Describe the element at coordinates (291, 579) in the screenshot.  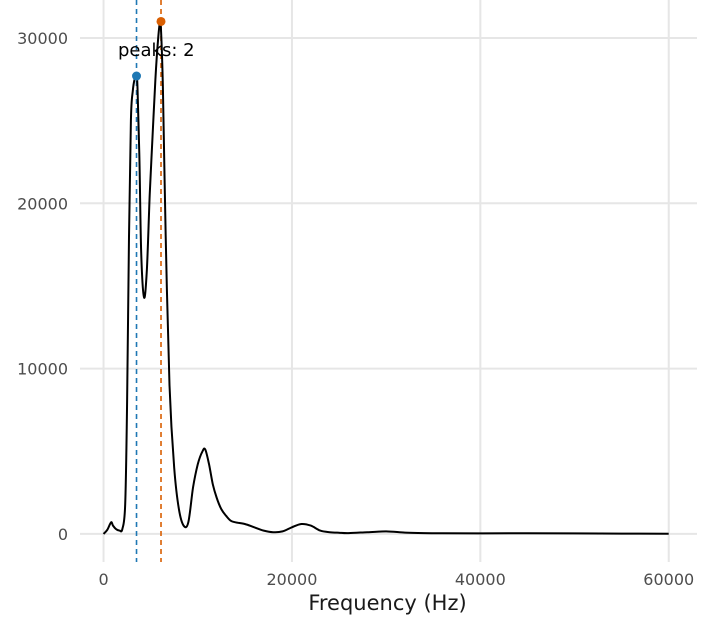
I see `x-tick-label: 20000` at that location.